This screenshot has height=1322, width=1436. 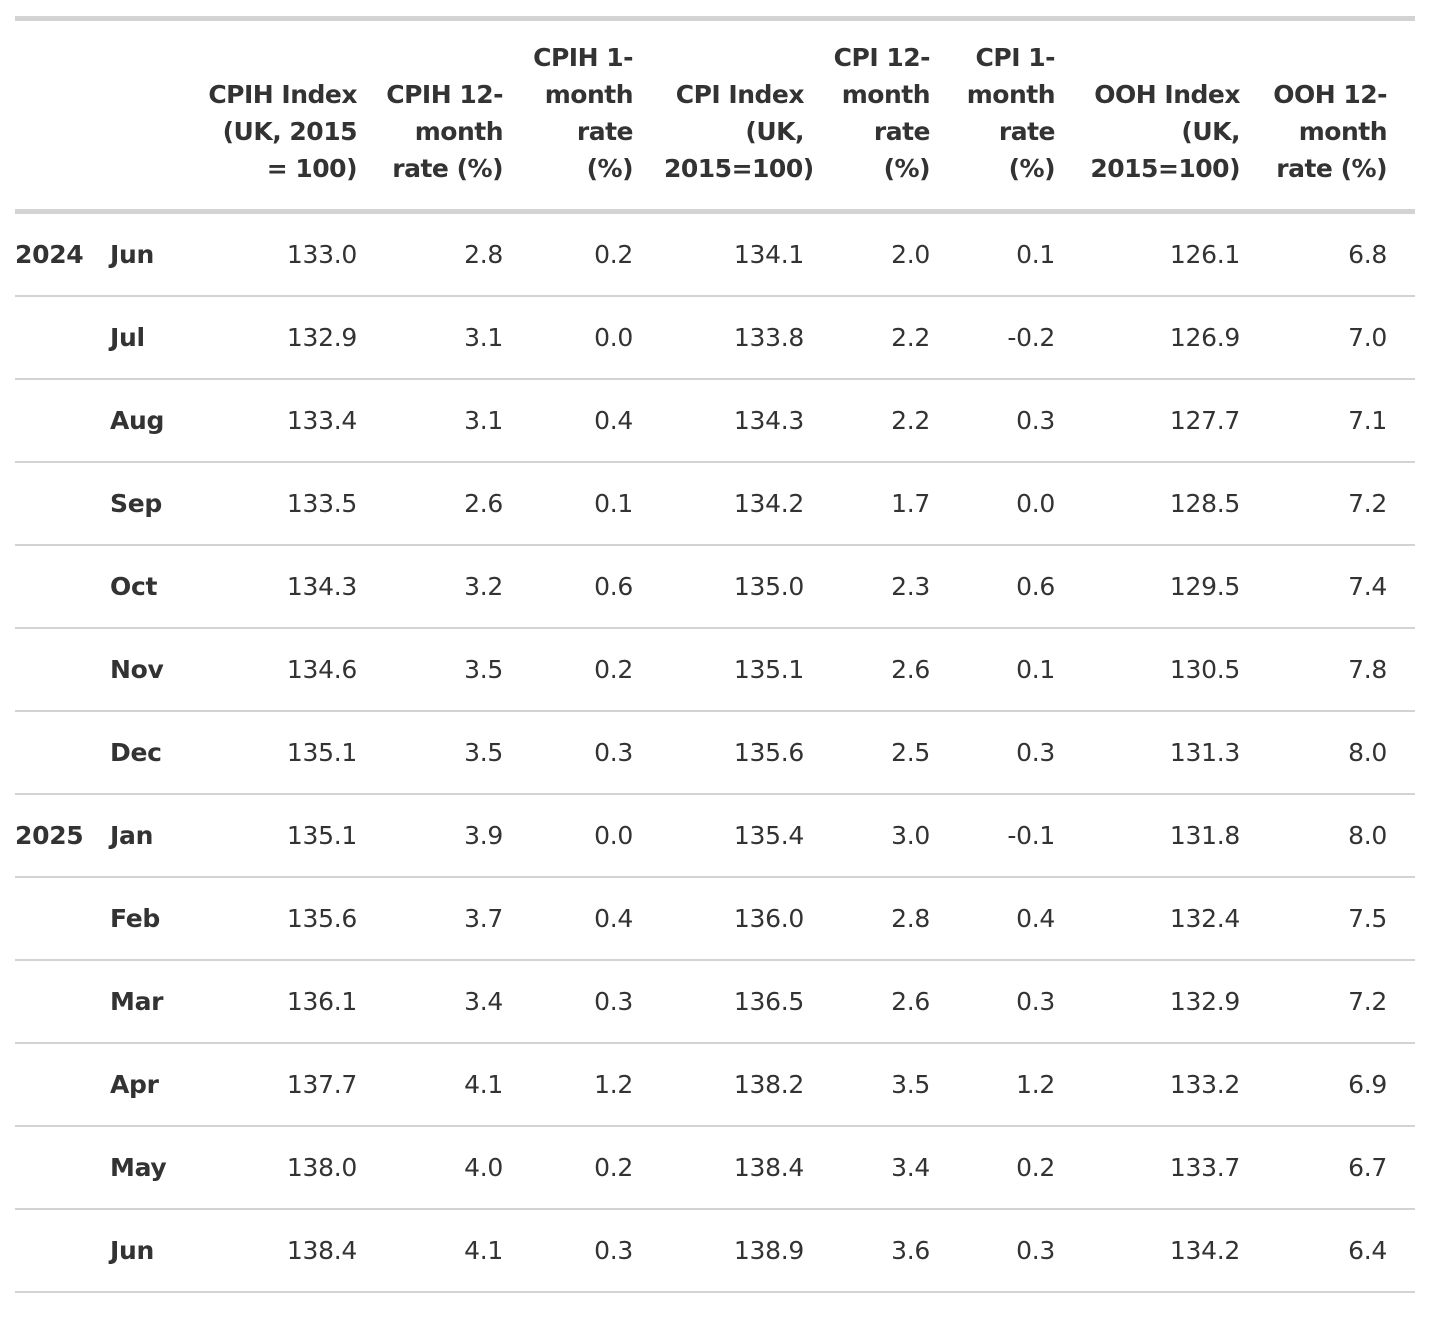 What do you see at coordinates (278, 1002) in the screenshot?
I see `value-cell: 136.1` at bounding box center [278, 1002].